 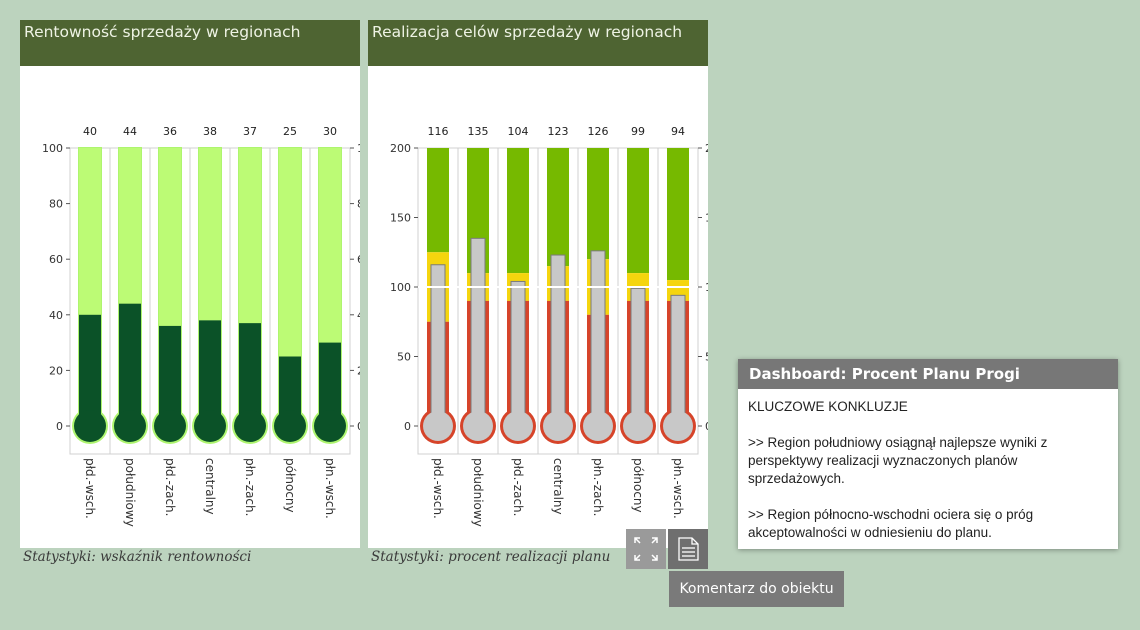 I want to click on expand-button, so click(x=646, y=549).